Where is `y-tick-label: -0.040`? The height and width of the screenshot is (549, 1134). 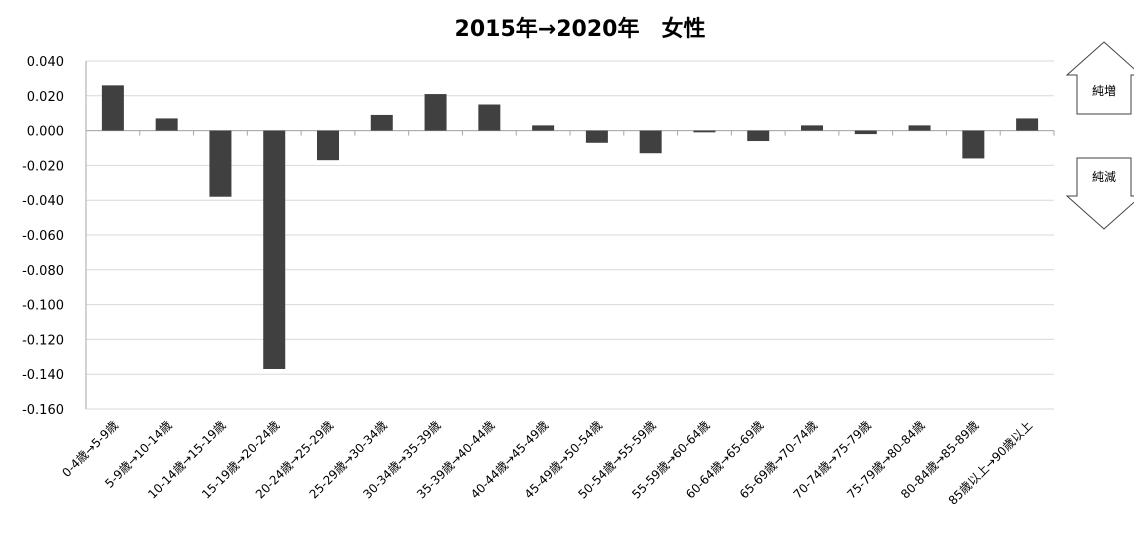 y-tick-label: -0.040 is located at coordinates (43, 201).